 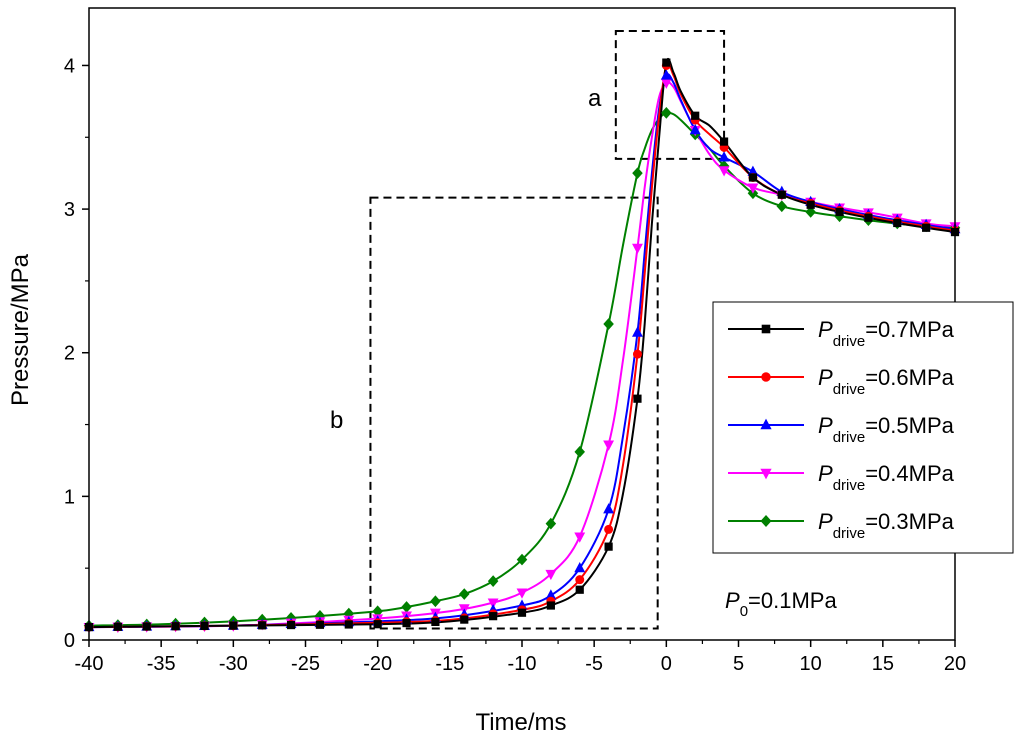 I want to click on x-tick-label: 20, so click(x=955, y=664).